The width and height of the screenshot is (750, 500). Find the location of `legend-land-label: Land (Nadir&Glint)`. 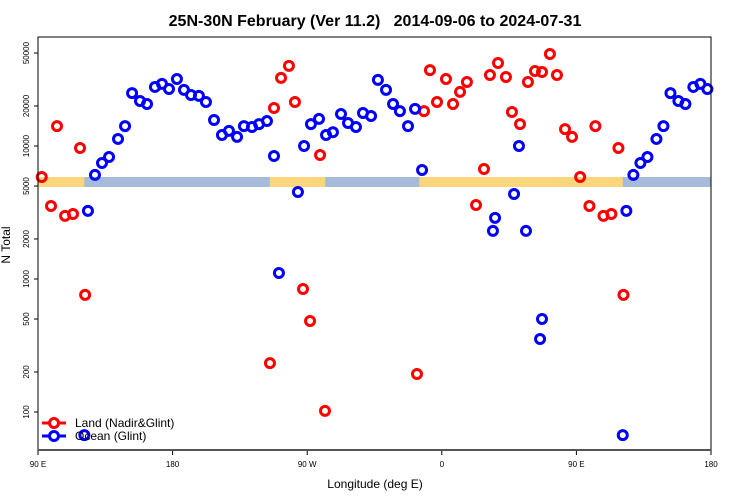

legend-land-label: Land (Nadir&Glint) is located at coordinates (124, 423).